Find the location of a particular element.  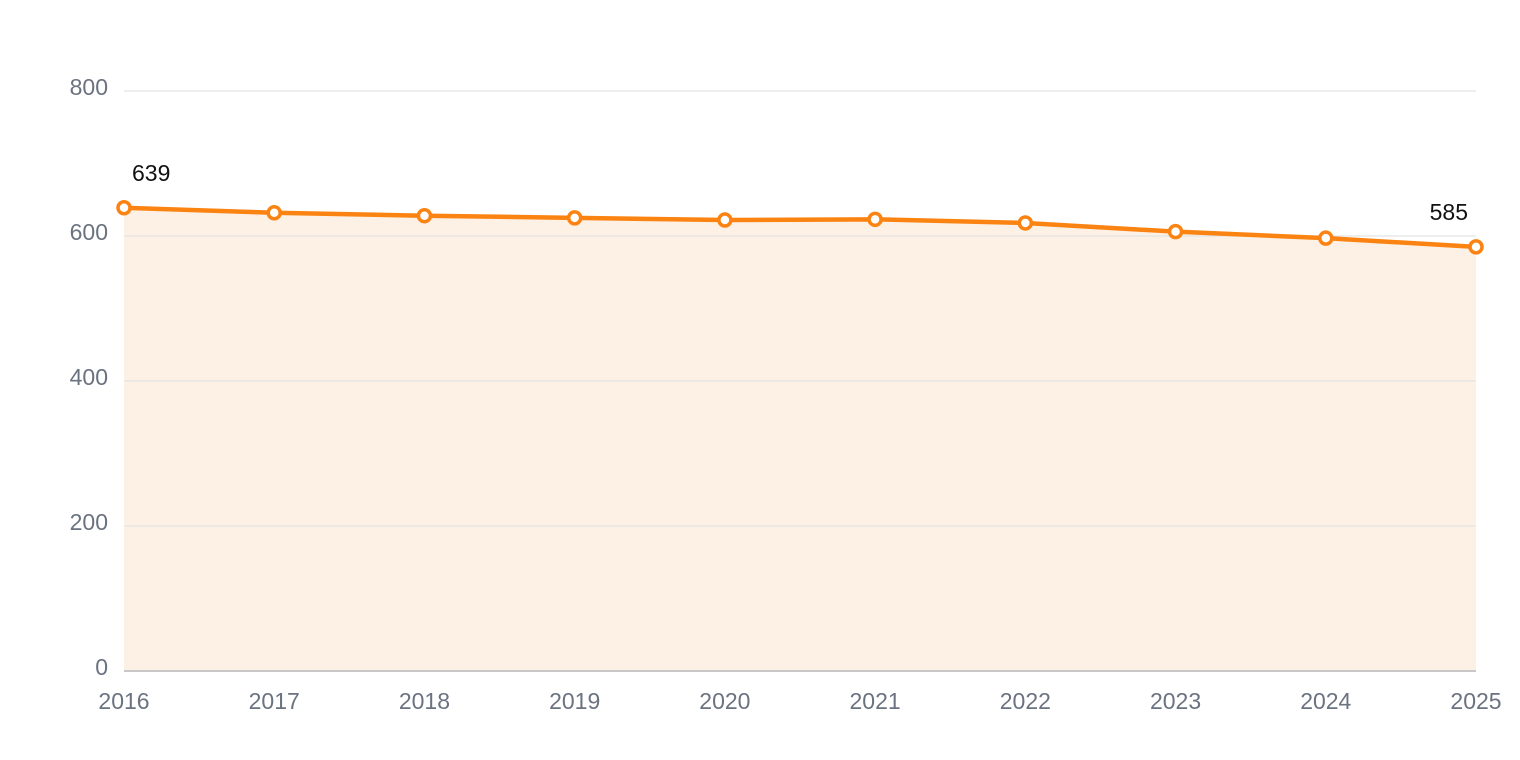

x-tick-label: 2016 is located at coordinates (123, 701).